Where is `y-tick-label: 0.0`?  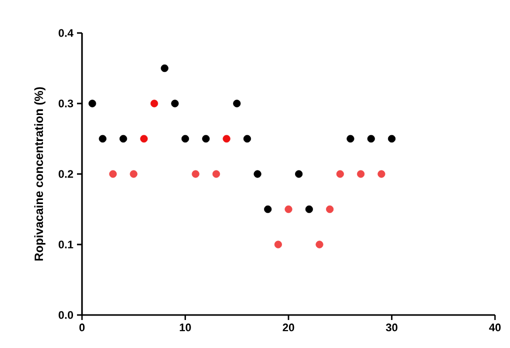
y-tick-label: 0.0 is located at coordinates (66, 315).